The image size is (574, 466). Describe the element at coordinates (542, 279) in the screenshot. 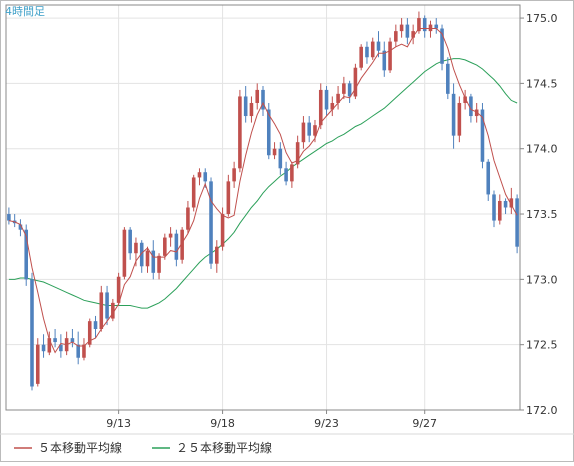

I see `y-tick-label: 173.0` at that location.